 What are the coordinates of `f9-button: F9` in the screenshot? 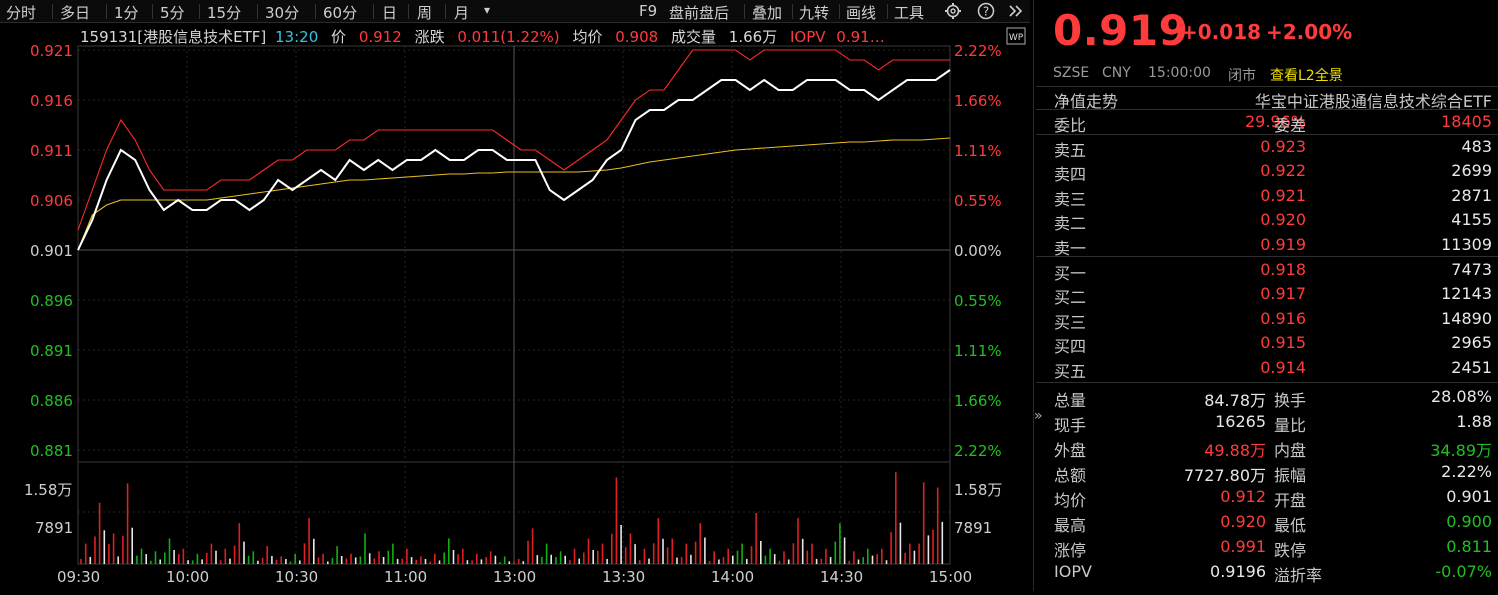 It's located at (648, 11).